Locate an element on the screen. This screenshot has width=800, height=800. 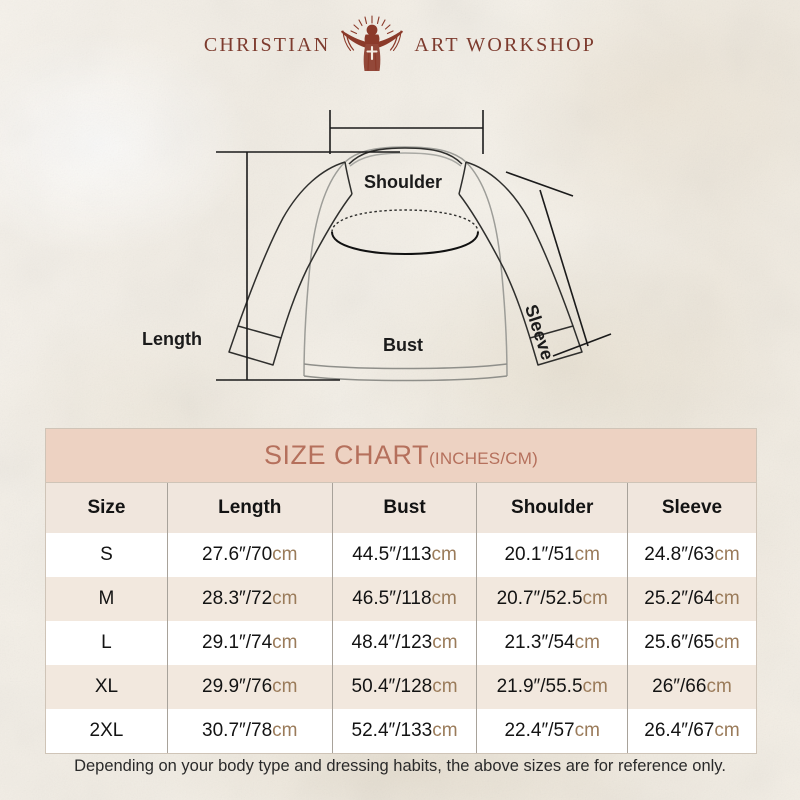
column-header-length: Length is located at coordinates (250, 508).